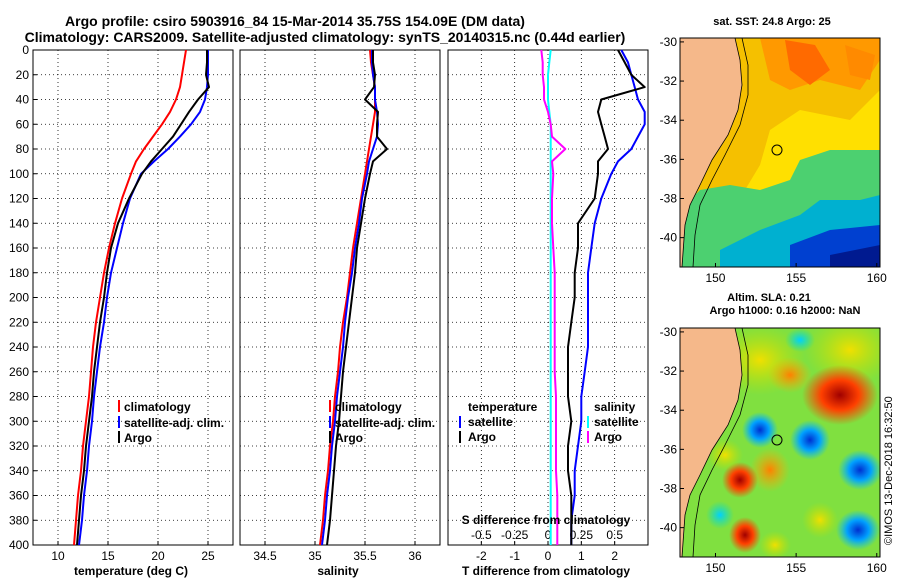 The width and height of the screenshot is (900, 580). Describe the element at coordinates (777, 440) in the screenshot. I see `sla-argo-location-marker` at that location.